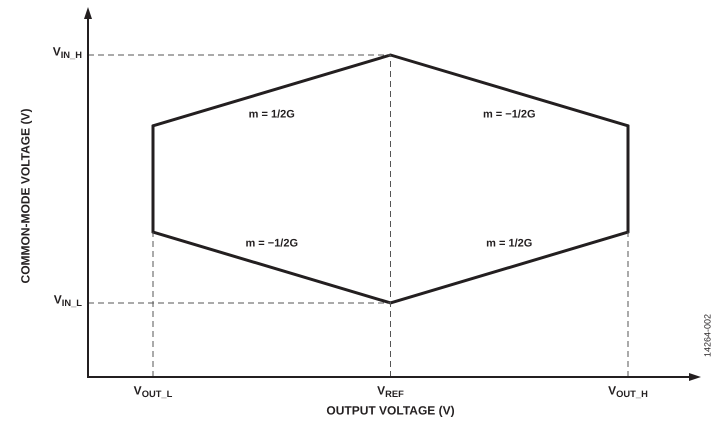 This screenshot has height=425, width=717. Describe the element at coordinates (25, 196) in the screenshot. I see `y-axis-title: COMMON-MODE VOLTAGE (V)` at that location.